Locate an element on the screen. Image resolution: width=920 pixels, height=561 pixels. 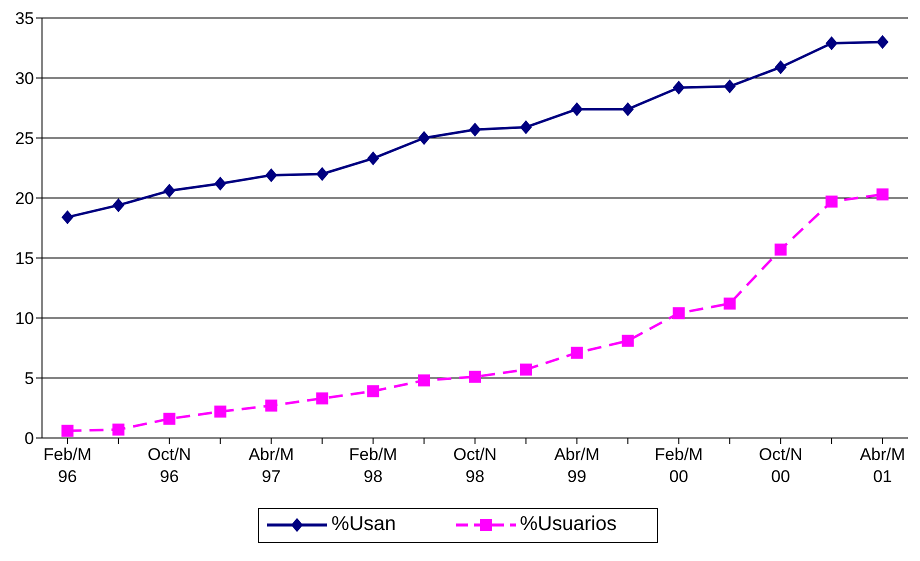
x-tick-label: Oct/N 00 is located at coordinates (780, 465).